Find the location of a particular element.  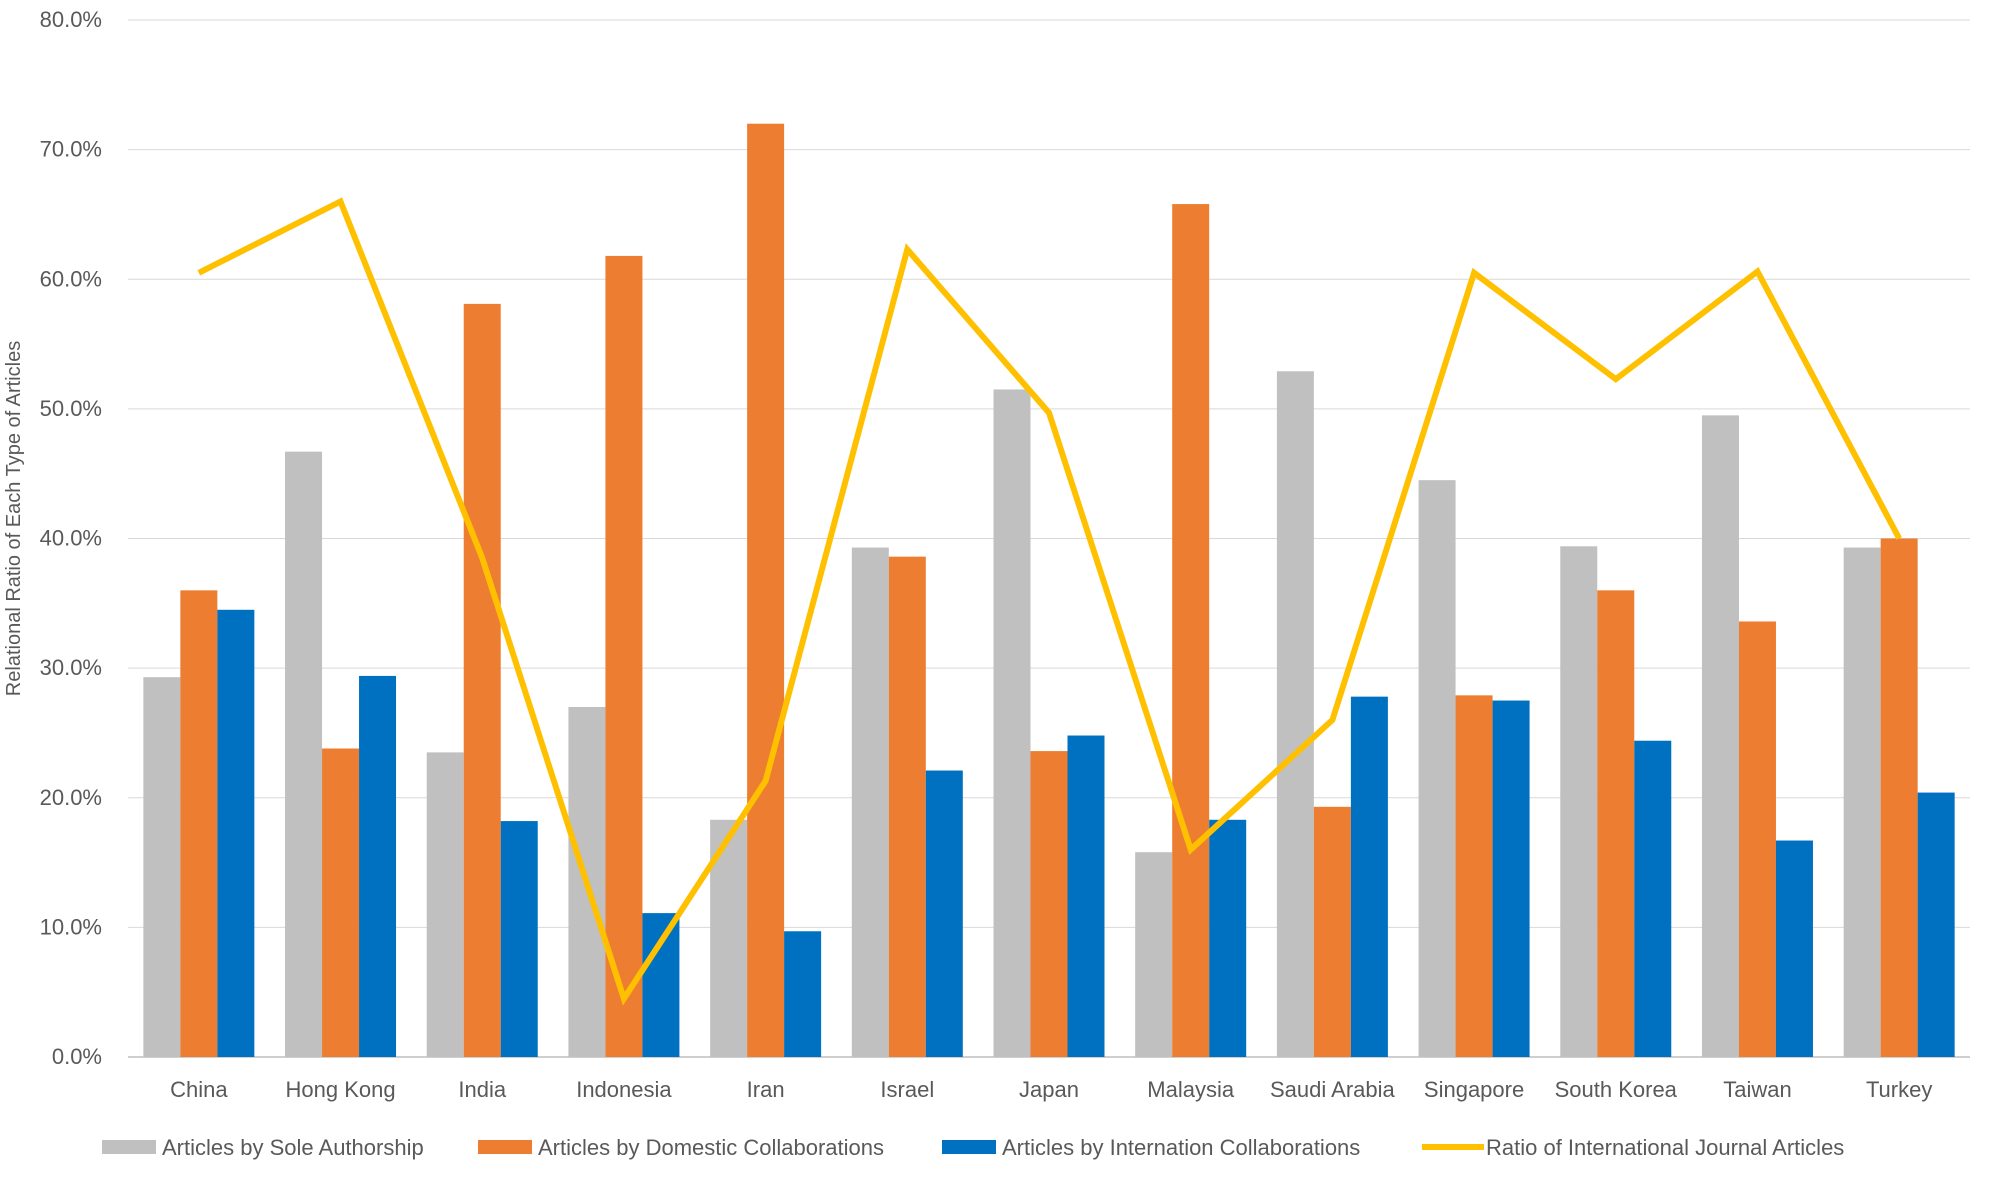

legend-label: Articles by Internation Collaborations is located at coordinates (1181, 1147).